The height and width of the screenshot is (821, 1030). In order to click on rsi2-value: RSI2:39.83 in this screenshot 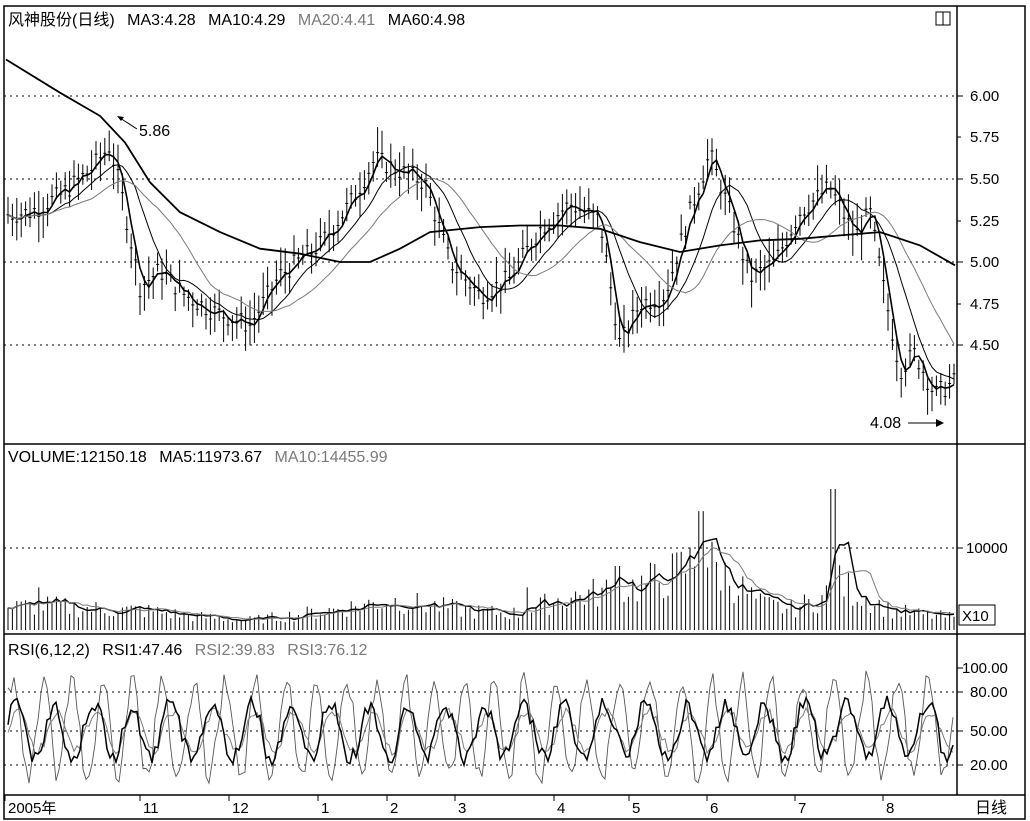, I will do `click(235, 650)`.